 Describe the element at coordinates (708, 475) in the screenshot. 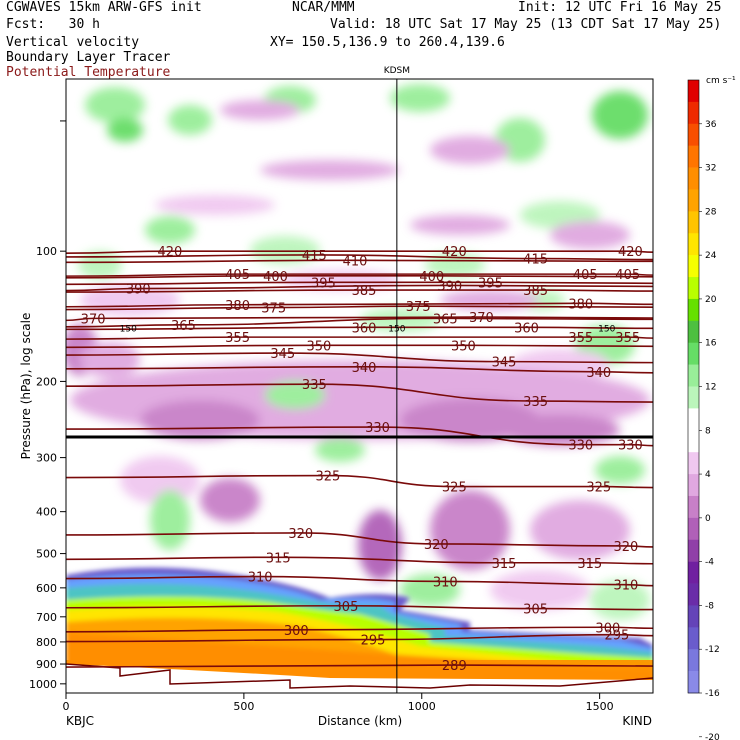

I see `colorbar-tick-label: 4` at that location.